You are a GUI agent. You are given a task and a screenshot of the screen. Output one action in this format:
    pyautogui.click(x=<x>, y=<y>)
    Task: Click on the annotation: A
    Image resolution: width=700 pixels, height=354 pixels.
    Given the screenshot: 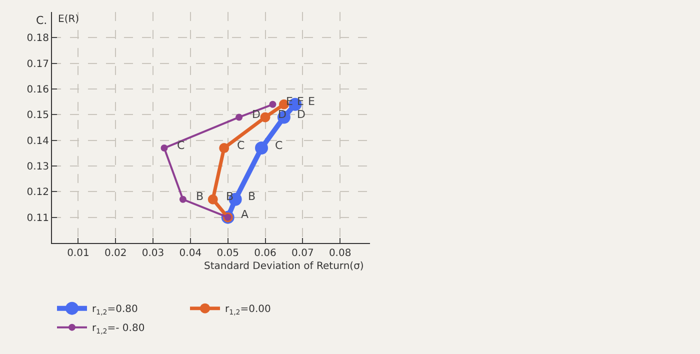 What is the action you would take?
    pyautogui.click(x=245, y=214)
    